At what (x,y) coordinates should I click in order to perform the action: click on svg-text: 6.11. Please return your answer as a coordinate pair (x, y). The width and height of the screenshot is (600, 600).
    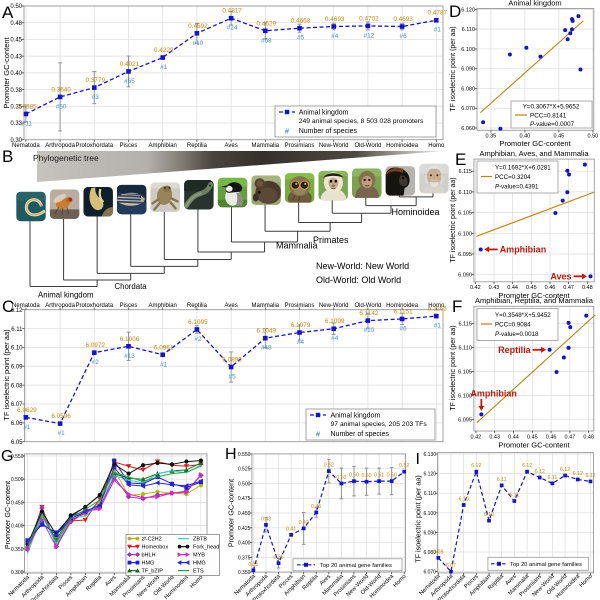
    Looking at the image, I should click on (553, 478).